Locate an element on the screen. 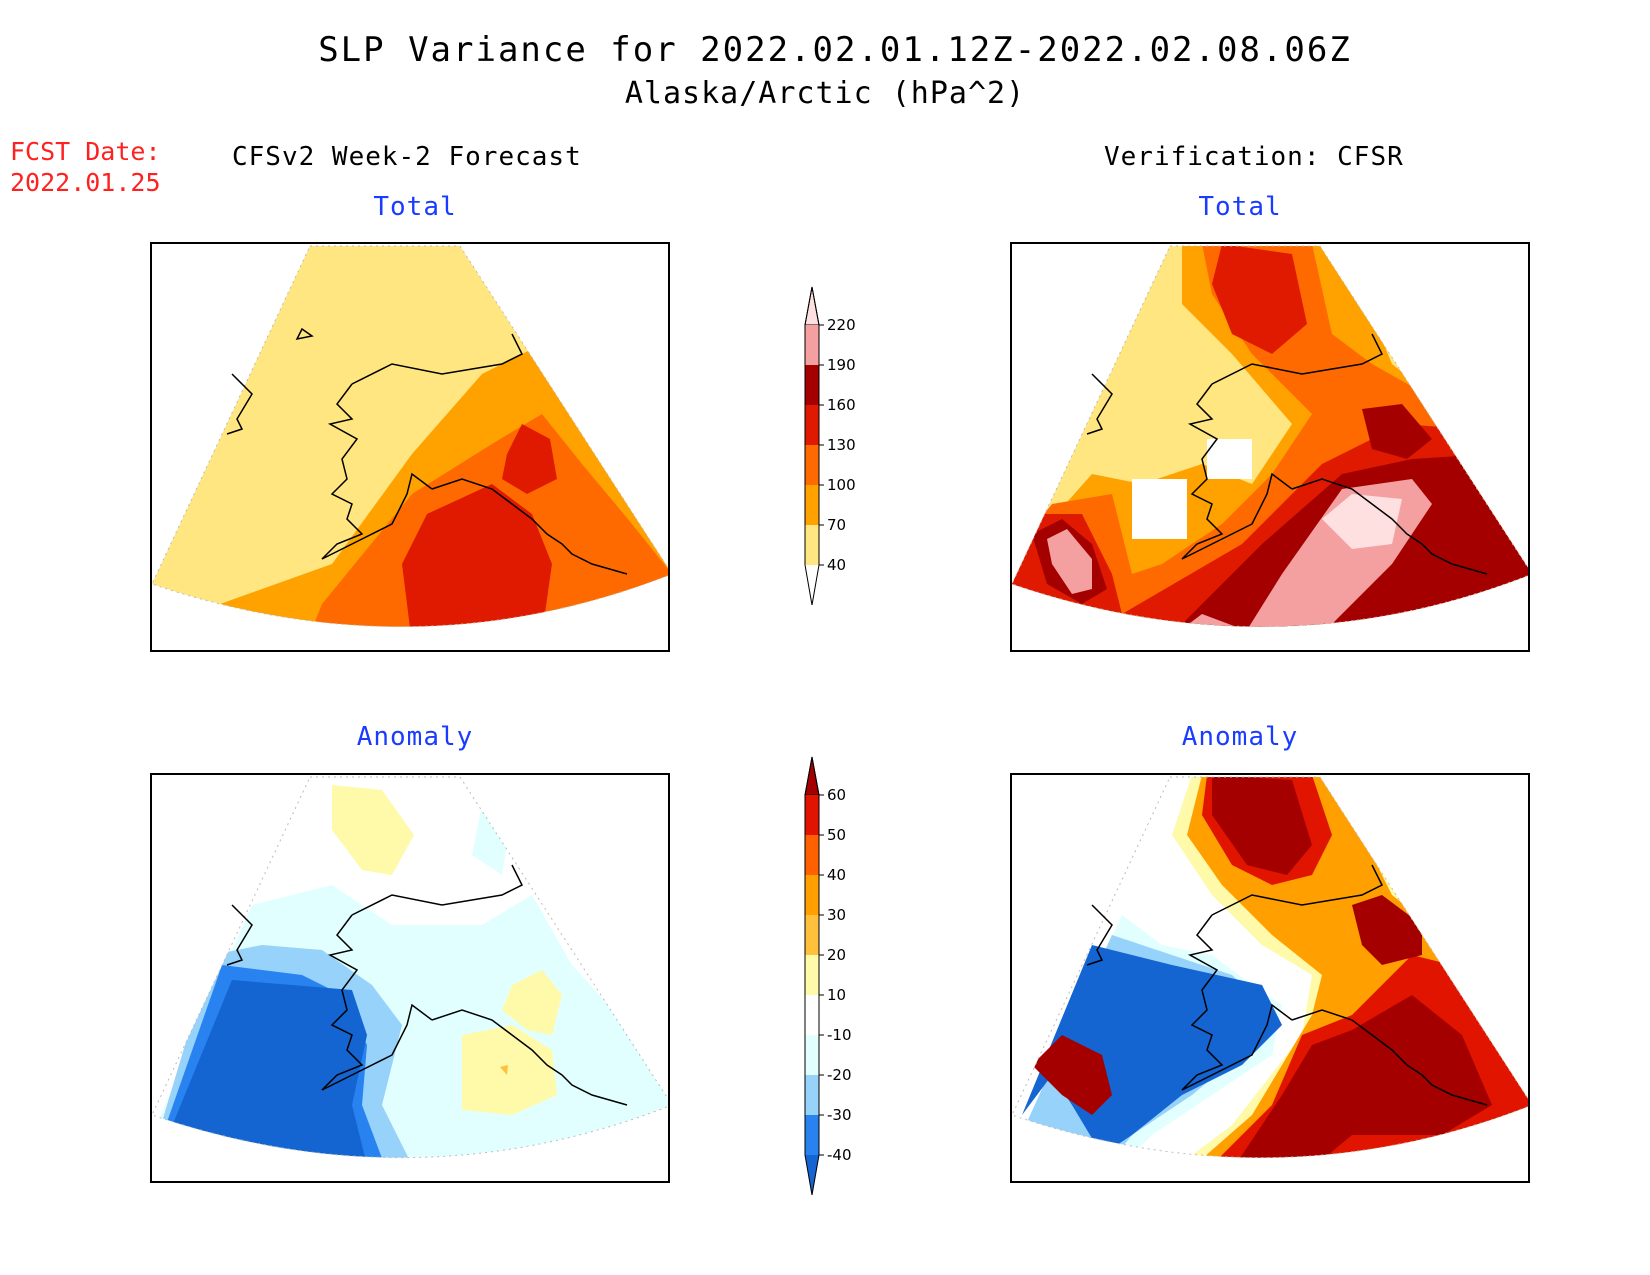  forecast-date-value: 2022.01.25 is located at coordinates (85, 182).